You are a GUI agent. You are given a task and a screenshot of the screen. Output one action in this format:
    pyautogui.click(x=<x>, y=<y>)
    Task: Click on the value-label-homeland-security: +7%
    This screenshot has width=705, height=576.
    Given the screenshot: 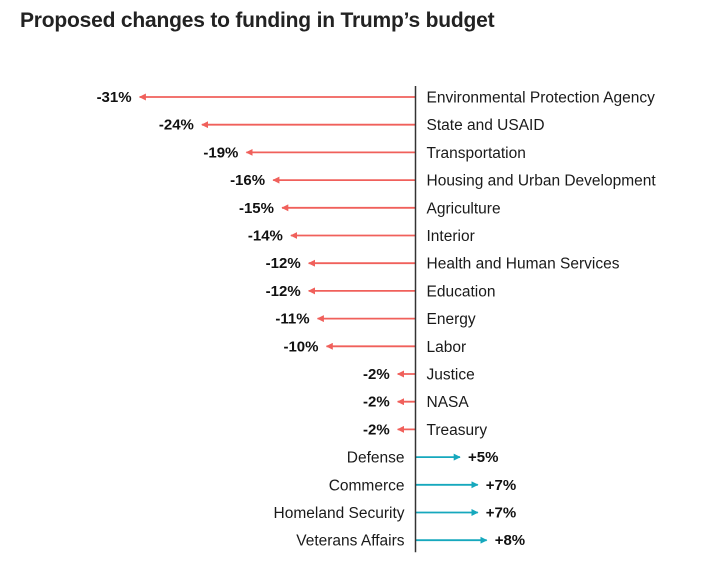 What is the action you would take?
    pyautogui.click(x=501, y=513)
    